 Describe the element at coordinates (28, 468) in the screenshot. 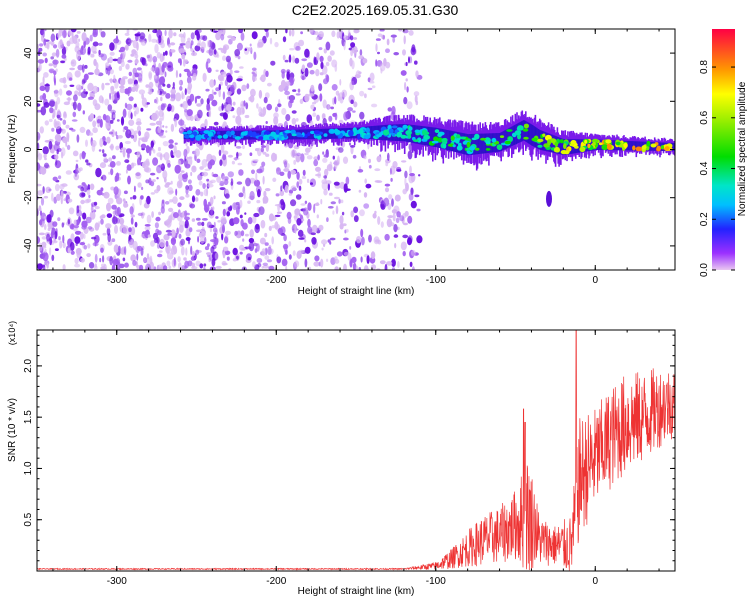

I see `y-tick-label: 1.0` at that location.